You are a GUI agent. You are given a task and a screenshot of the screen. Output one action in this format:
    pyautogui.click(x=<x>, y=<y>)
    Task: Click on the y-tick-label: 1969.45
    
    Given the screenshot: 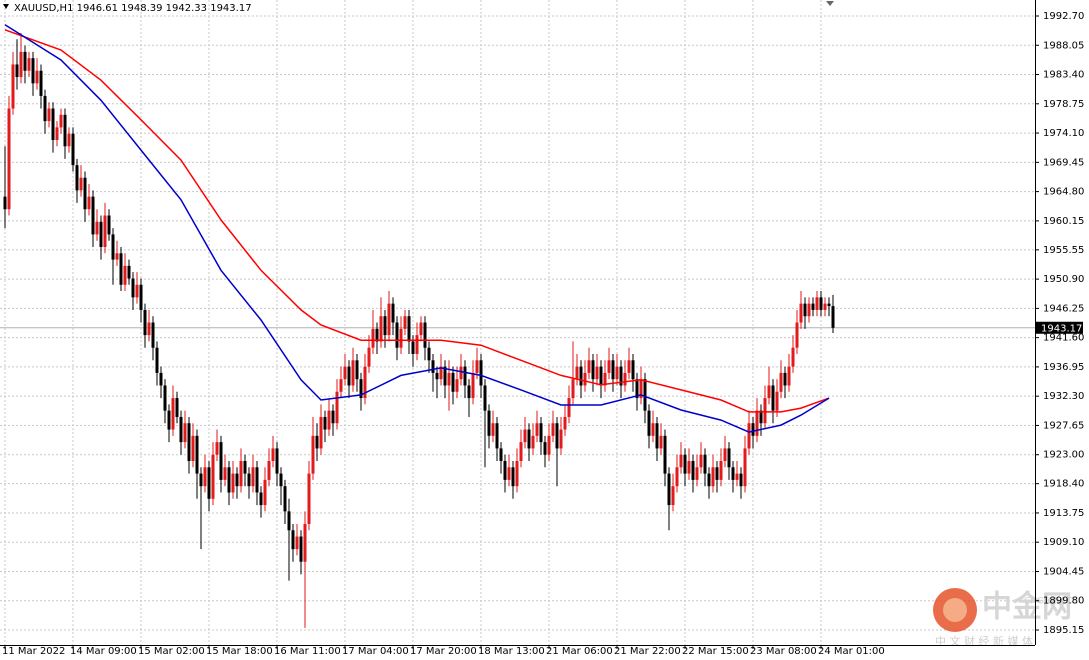 What is the action you would take?
    pyautogui.click(x=1063, y=162)
    